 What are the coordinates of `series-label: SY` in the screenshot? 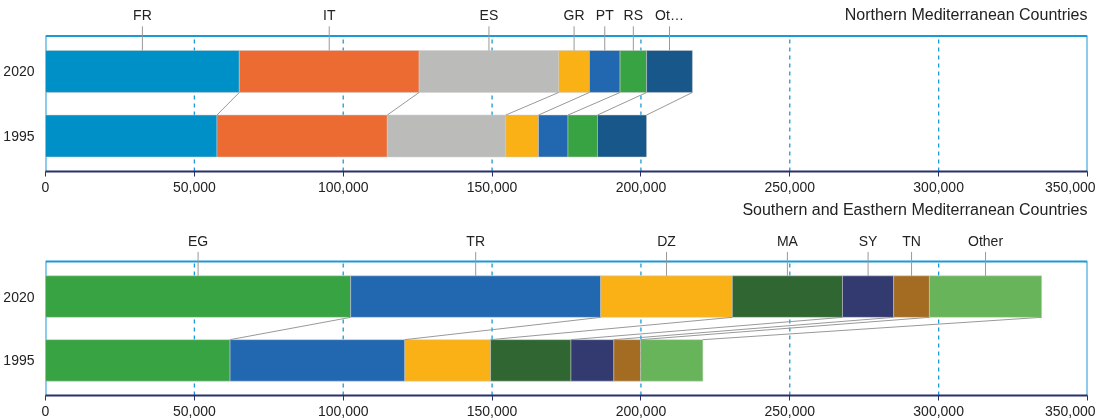 It's located at (868, 240).